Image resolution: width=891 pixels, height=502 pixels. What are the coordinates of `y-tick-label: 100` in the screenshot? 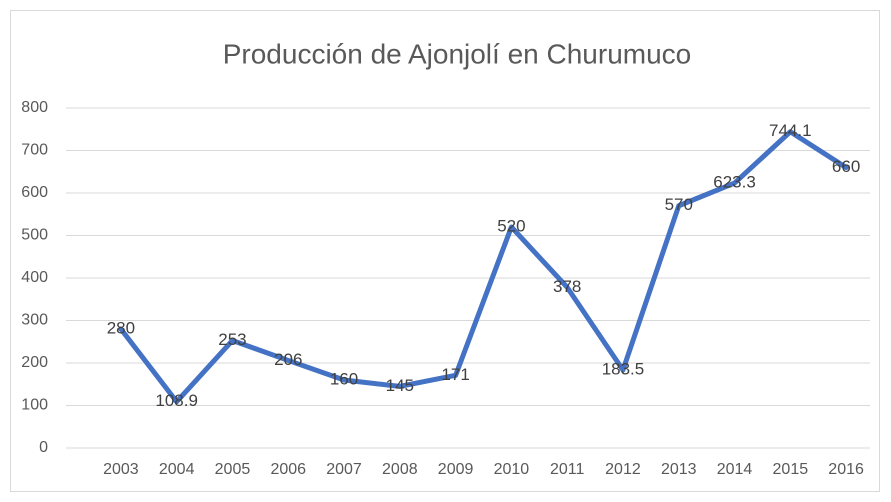 It's located at (34, 405).